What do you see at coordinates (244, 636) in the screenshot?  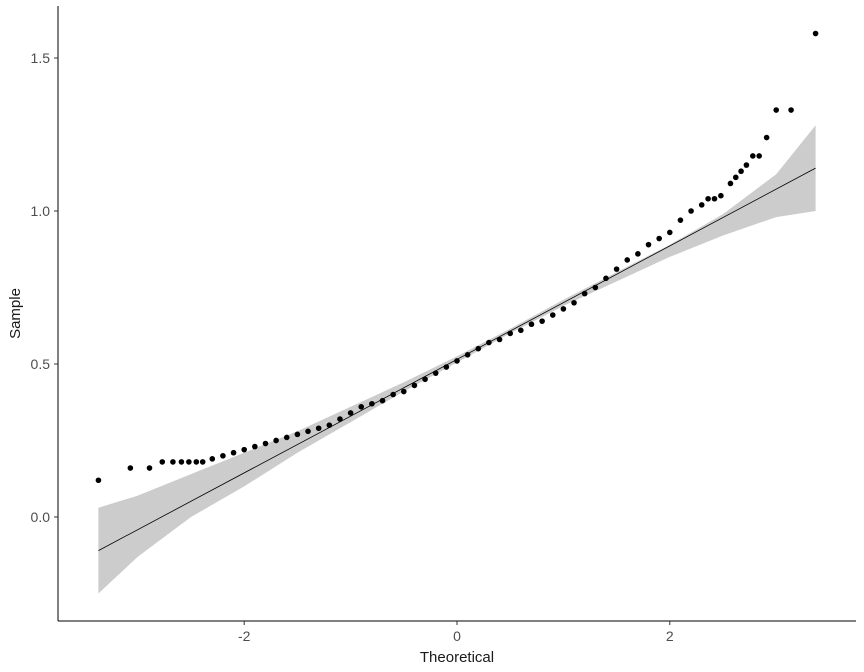 I see `x-tick-label: -2` at bounding box center [244, 636].